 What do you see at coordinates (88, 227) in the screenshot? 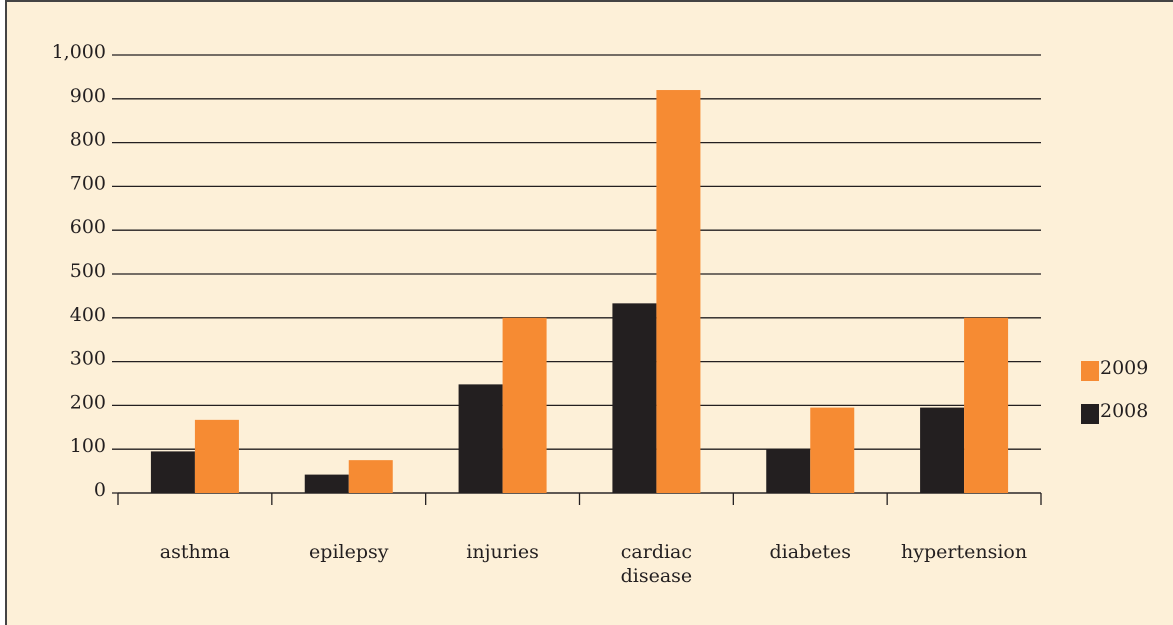
I see `y-tick-label: 600` at bounding box center [88, 227].